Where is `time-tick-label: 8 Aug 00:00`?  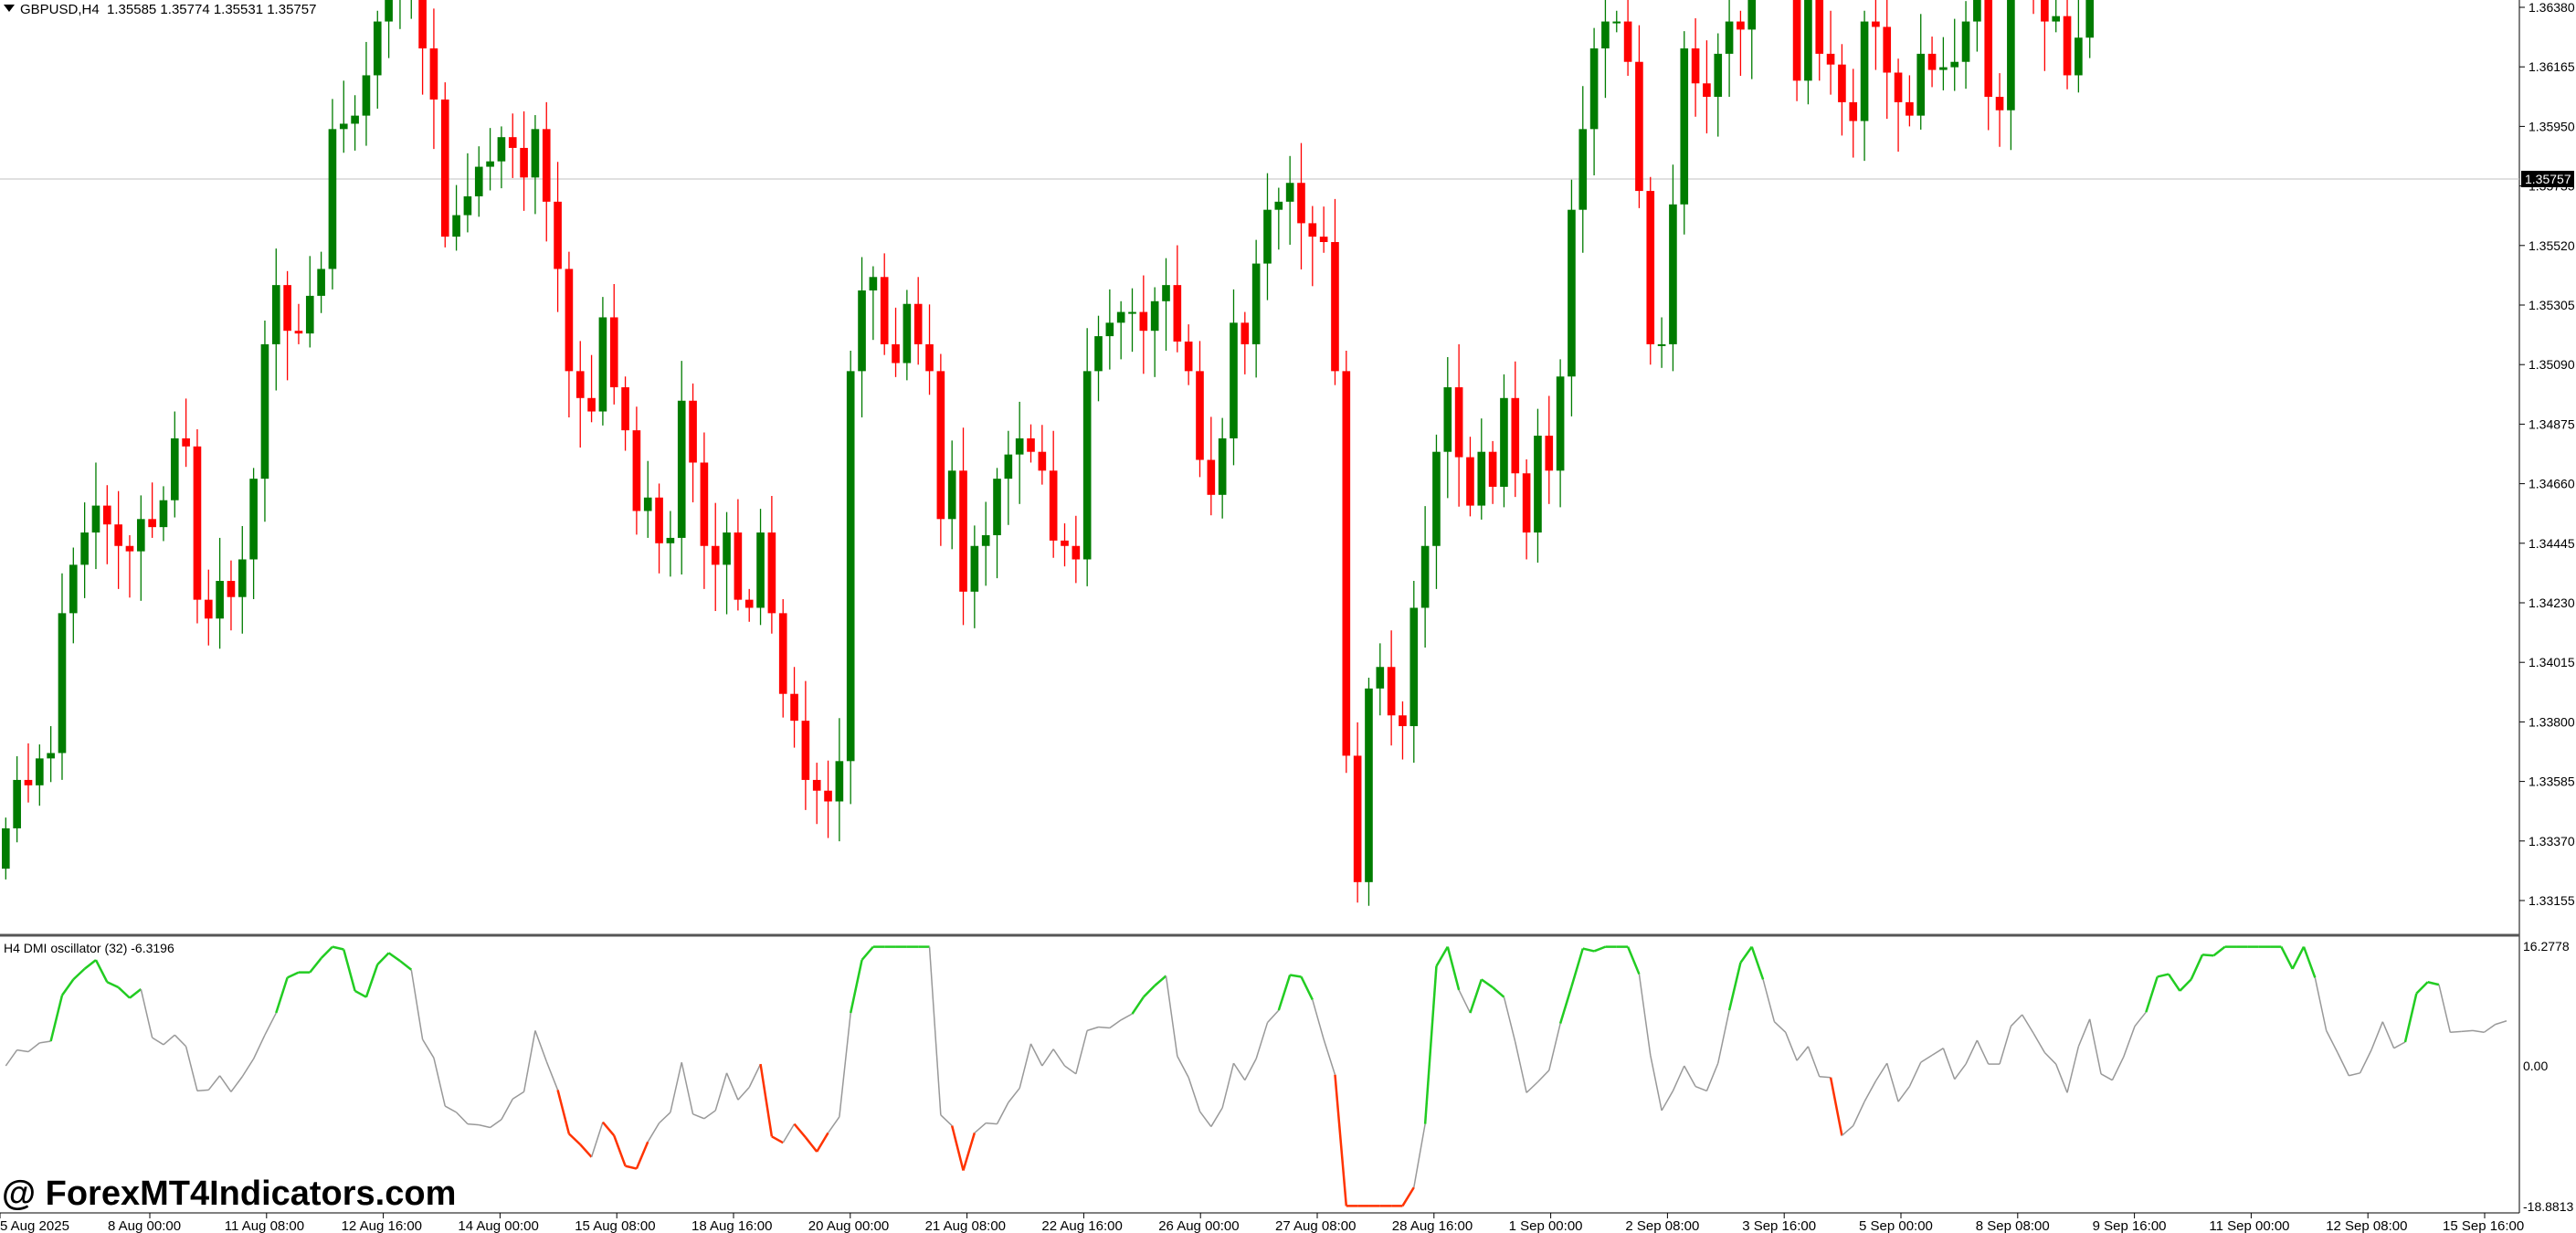
time-tick-label: 8 Aug 00:00 is located at coordinates (144, 1225).